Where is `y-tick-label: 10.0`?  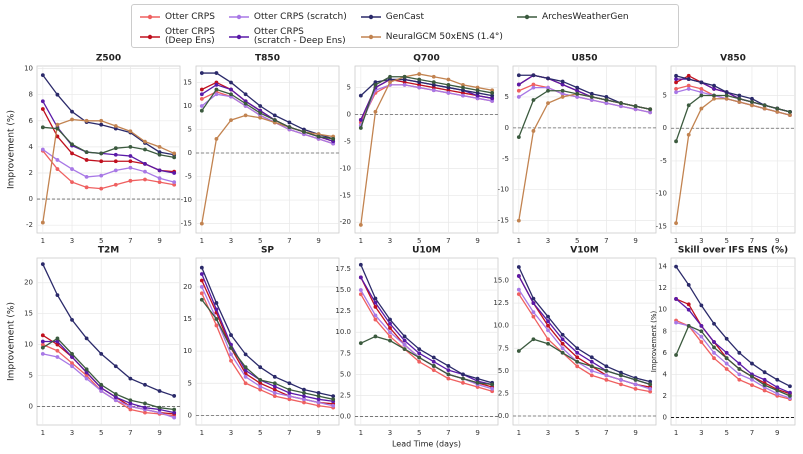 y-tick-label: 10.0 is located at coordinates (501, 326).